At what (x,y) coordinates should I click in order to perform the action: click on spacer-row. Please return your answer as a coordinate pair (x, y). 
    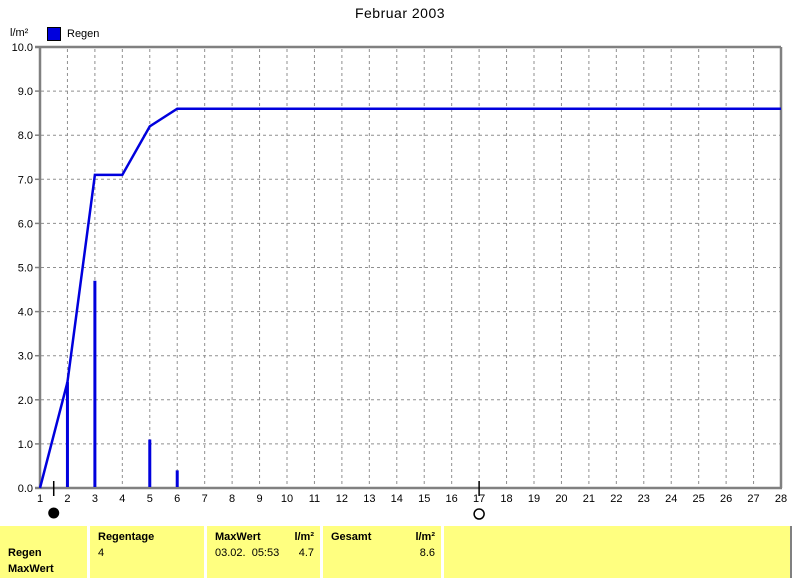
    Looking at the image, I should click on (44, 537).